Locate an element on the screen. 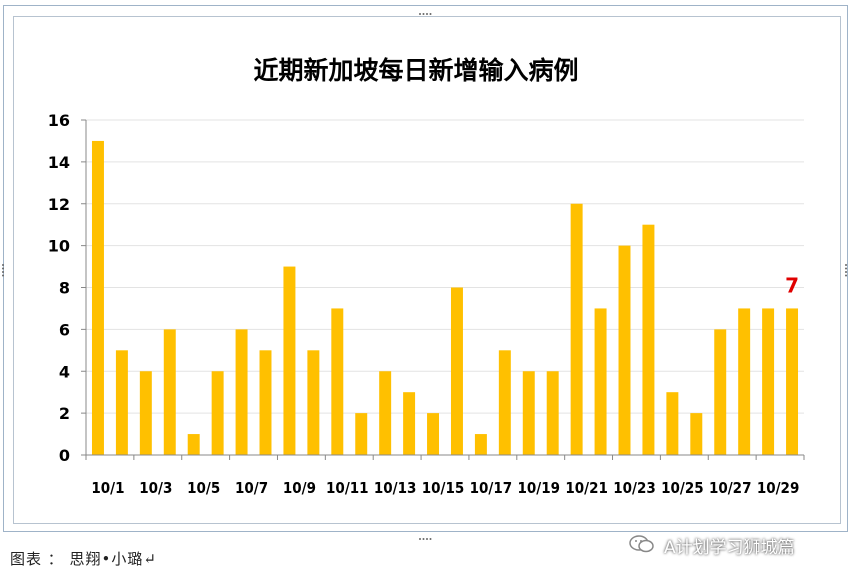 This screenshot has width=853, height=580. x-tick-label: 10/1 is located at coordinates (107, 488).